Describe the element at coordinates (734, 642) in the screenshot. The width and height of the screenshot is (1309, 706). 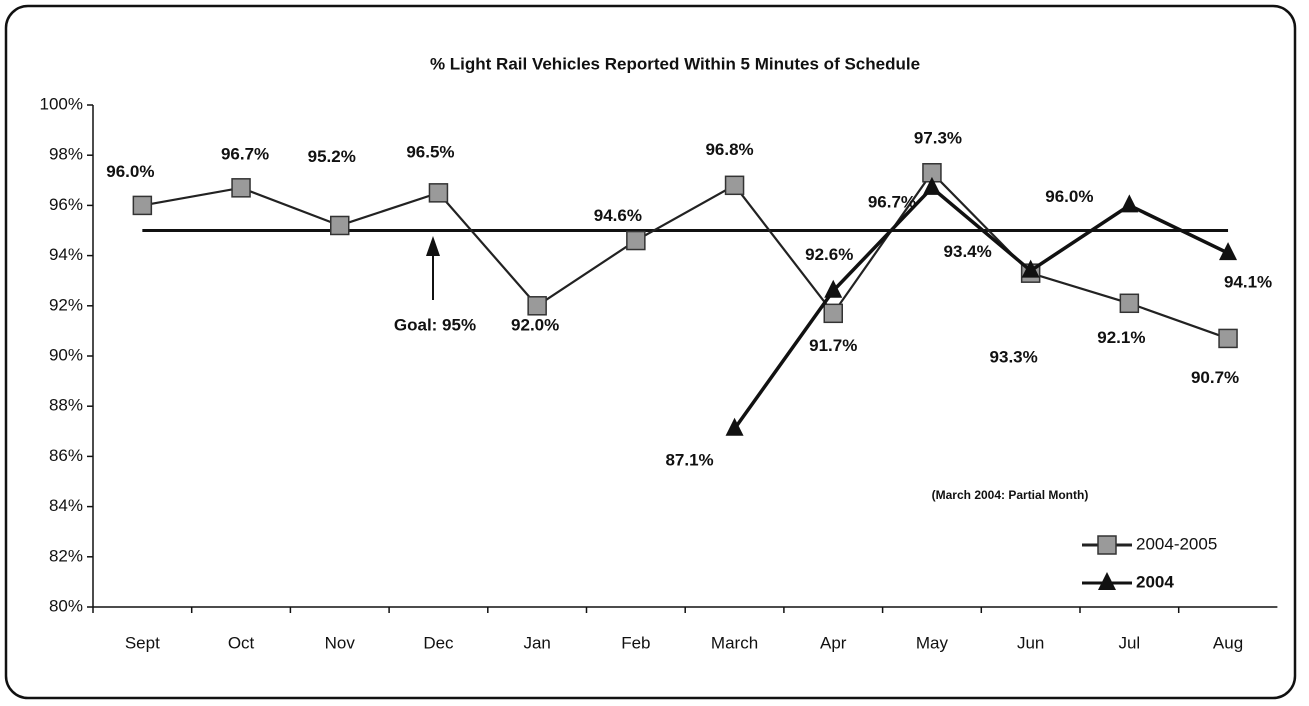
I see `x-tick-label: March` at that location.